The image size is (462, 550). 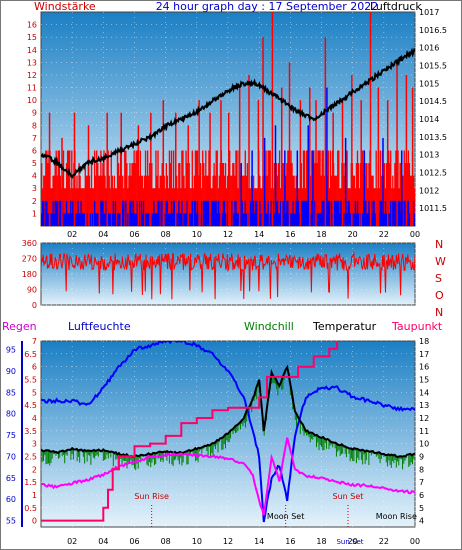 What do you see at coordinates (228, 411) in the screenshot?
I see `temperature-line` at bounding box center [228, 411].